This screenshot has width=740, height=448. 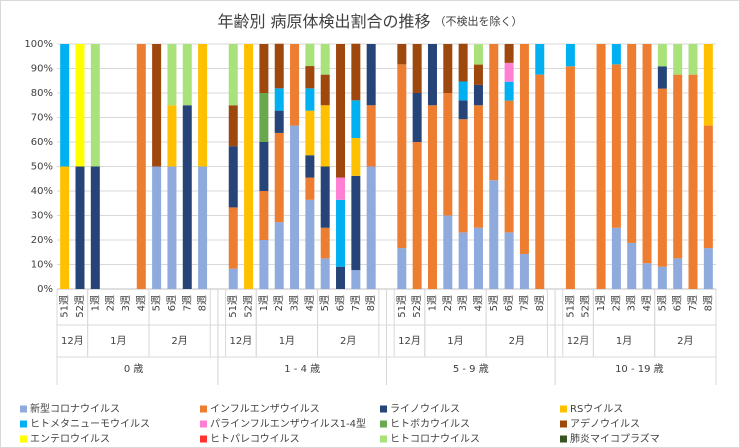 What do you see at coordinates (42, 265) in the screenshot?
I see `y-tick-label: 10%` at bounding box center [42, 265].